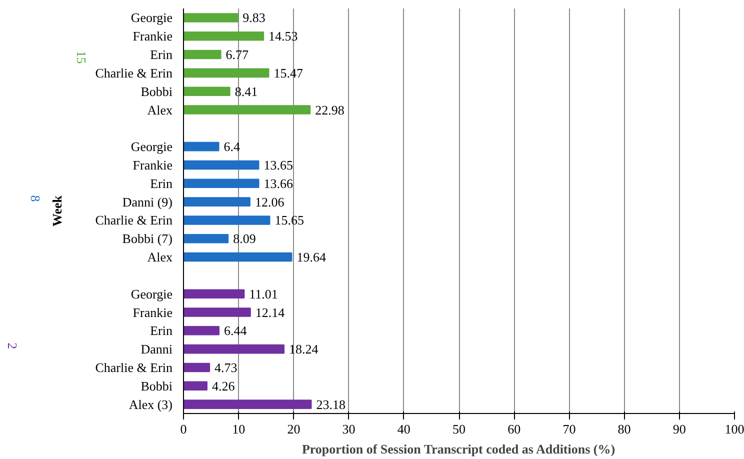 The height and width of the screenshot is (459, 744). What do you see at coordinates (459, 429) in the screenshot?
I see `x-tick-label: 50` at bounding box center [459, 429].